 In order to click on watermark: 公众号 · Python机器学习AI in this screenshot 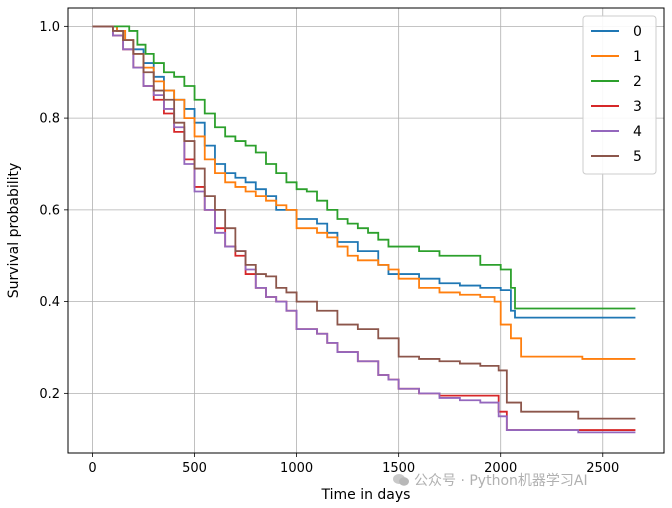, I will do `click(490, 480)`.